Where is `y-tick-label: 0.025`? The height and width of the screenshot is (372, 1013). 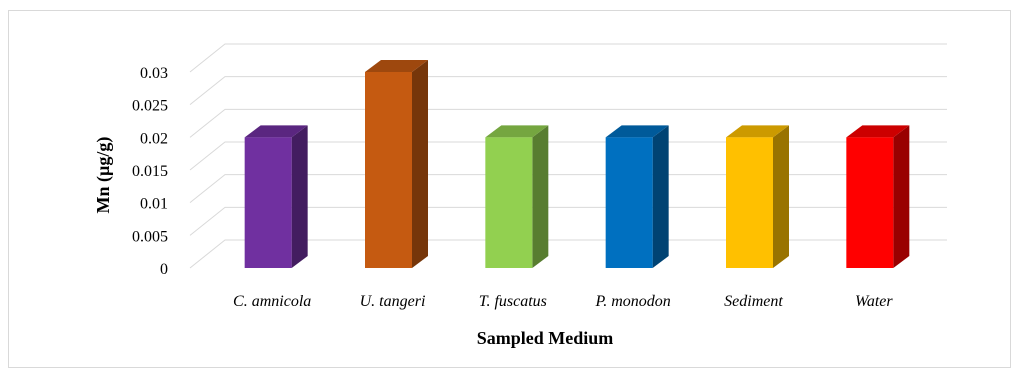
y-tick-label: 0.025 is located at coordinates (150, 106).